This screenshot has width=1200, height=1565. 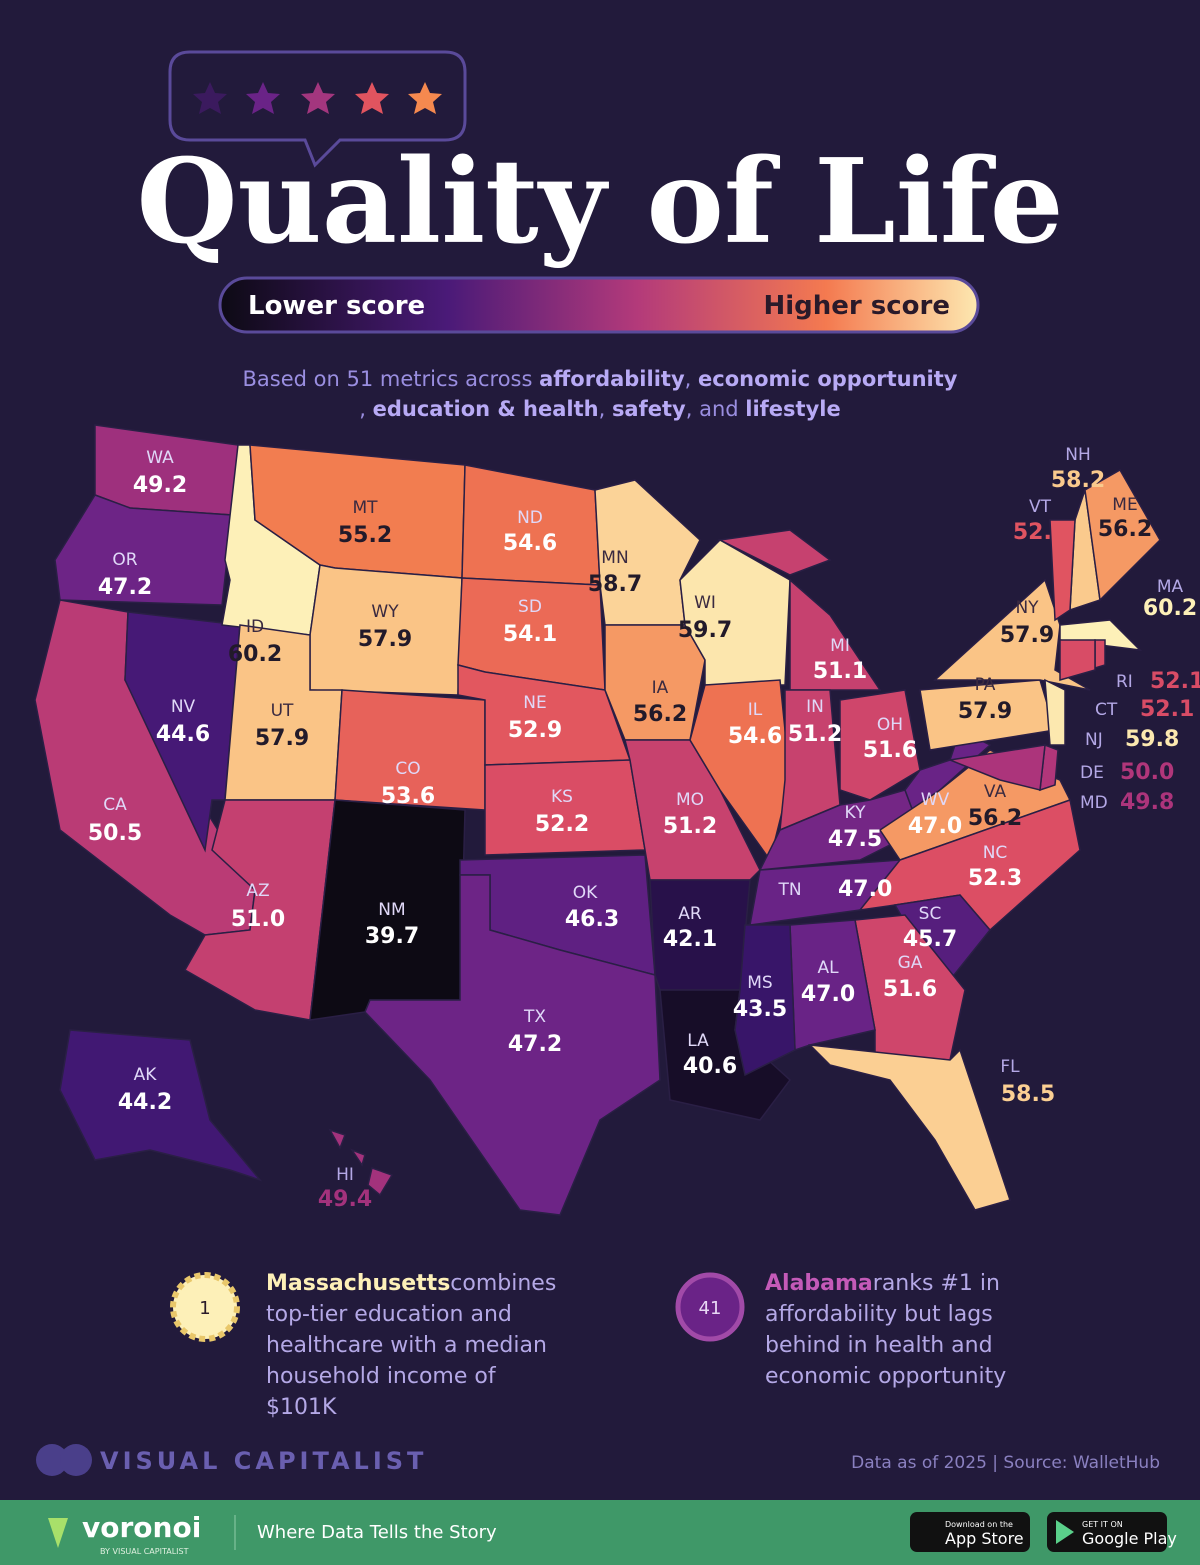 What do you see at coordinates (828, 379) in the screenshot?
I see `subtitle-part: economic opportunity` at bounding box center [828, 379].